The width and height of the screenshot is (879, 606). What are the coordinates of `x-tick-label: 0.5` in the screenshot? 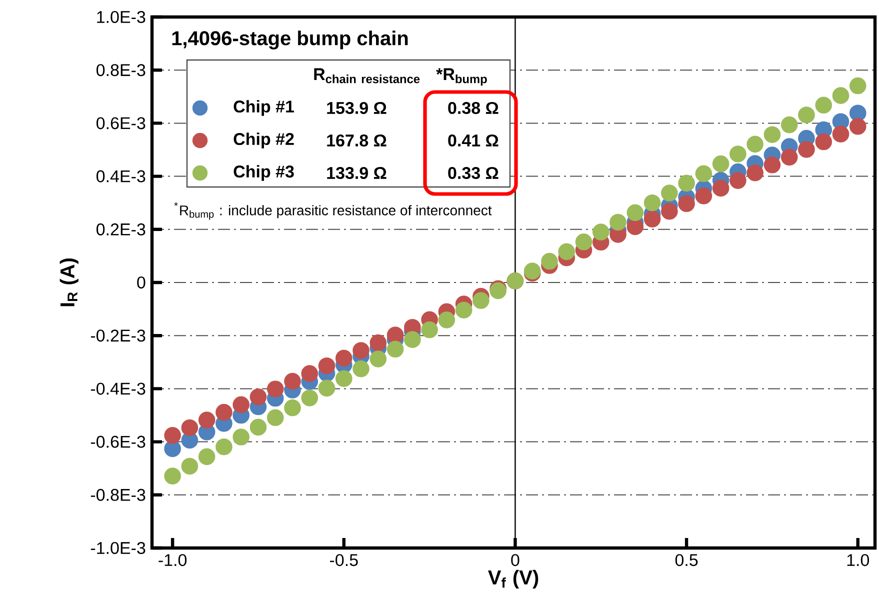 It's located at (686, 560).